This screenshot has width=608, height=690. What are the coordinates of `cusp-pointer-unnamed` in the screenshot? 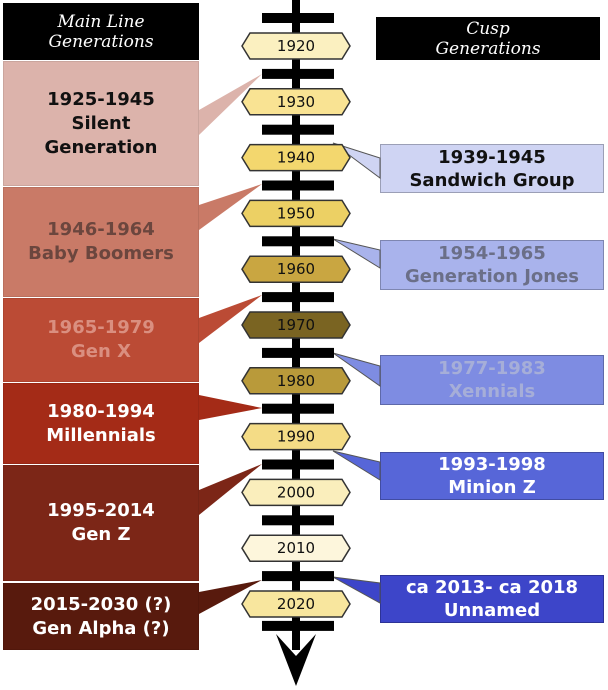 It's located at (356, 590).